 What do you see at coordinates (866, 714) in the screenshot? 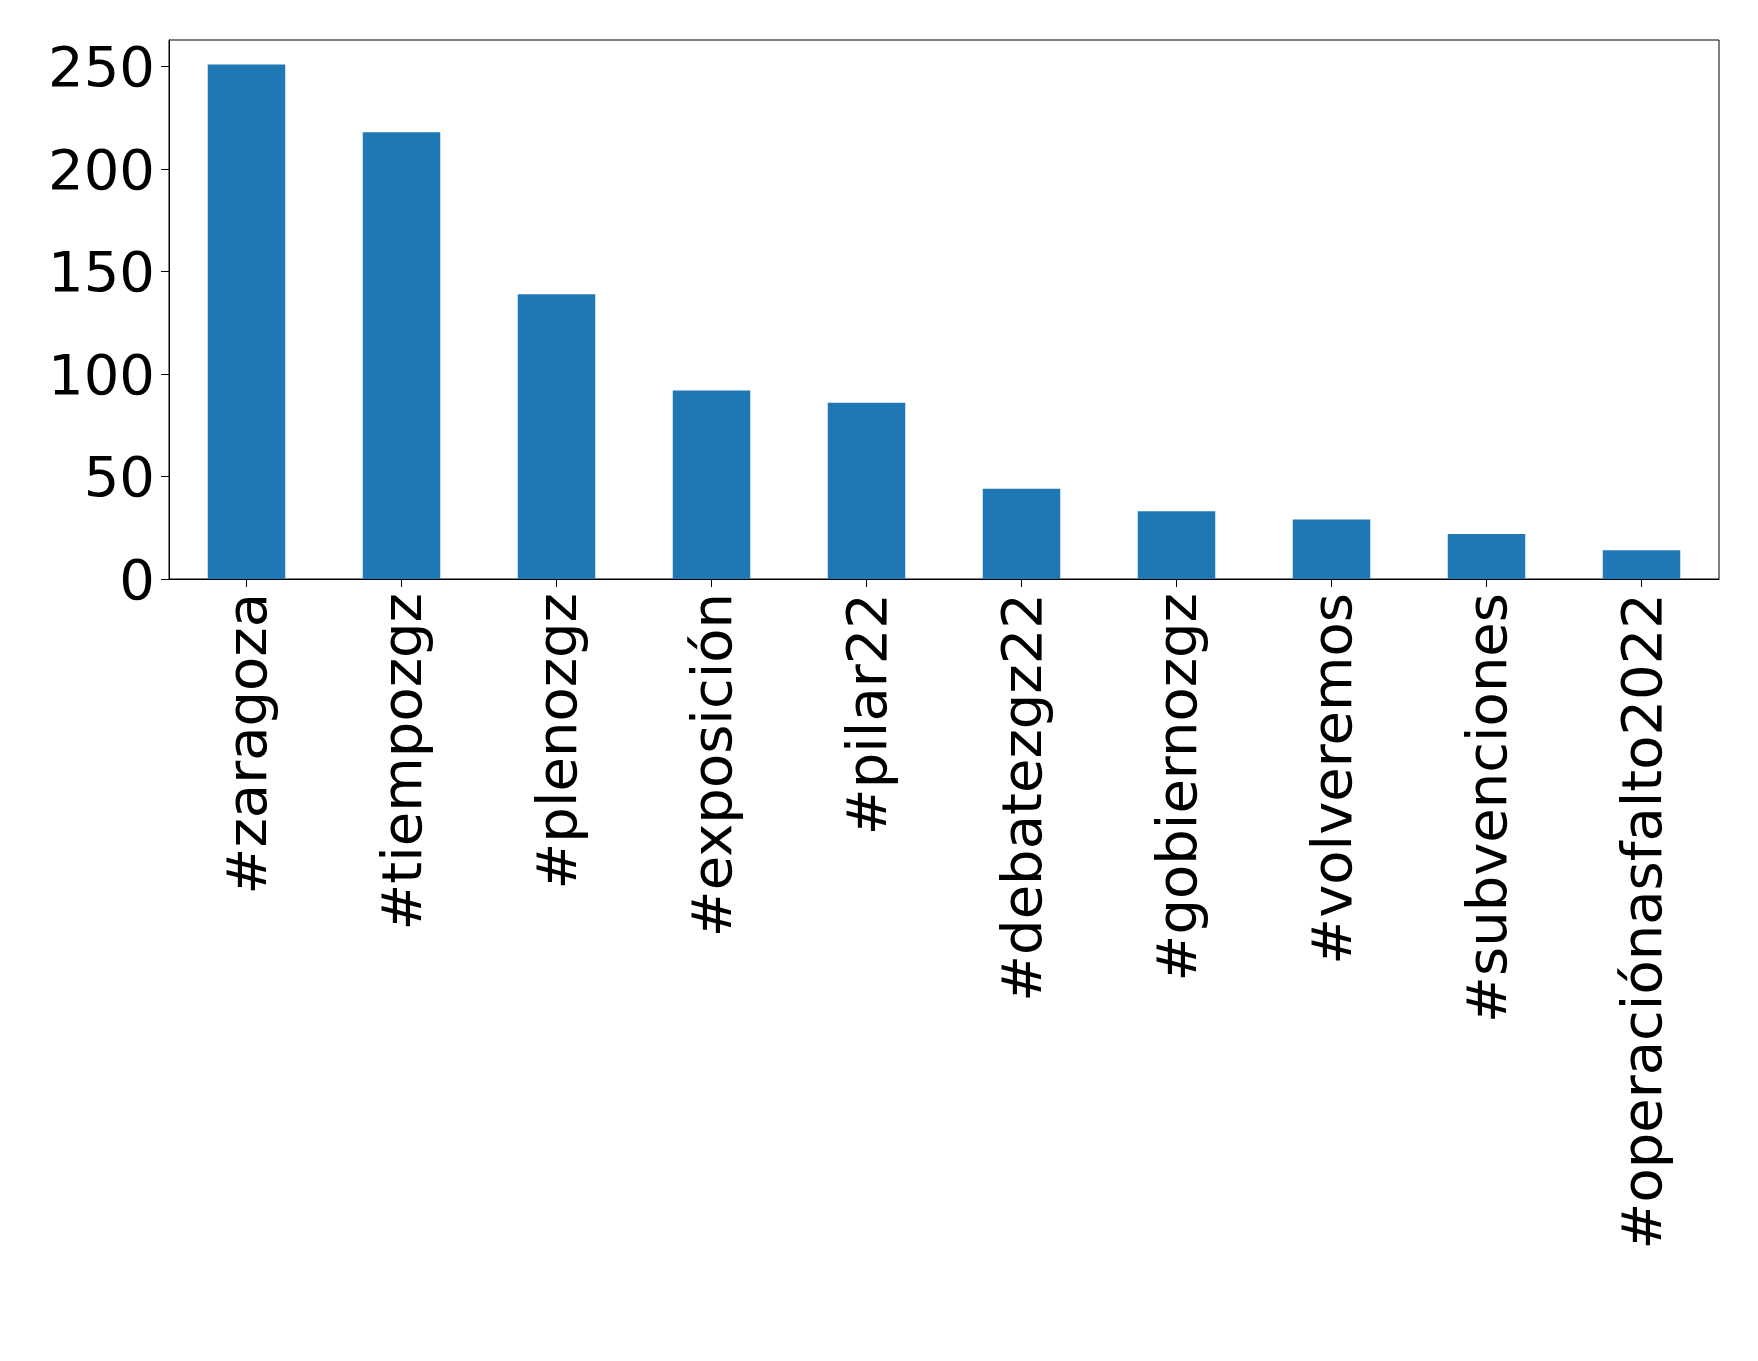
I see `x-tick-label: #pilar22` at bounding box center [866, 714].